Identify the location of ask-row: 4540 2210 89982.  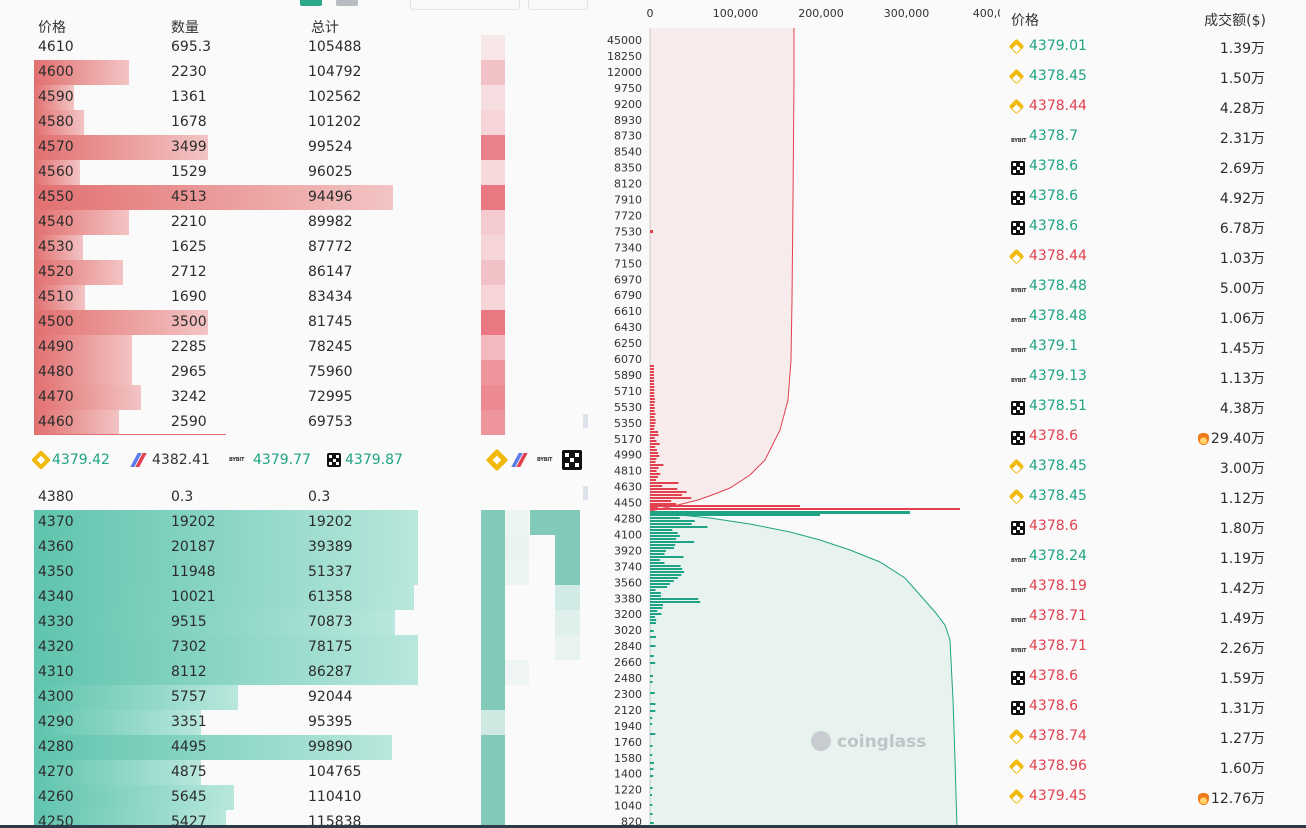
(300, 222).